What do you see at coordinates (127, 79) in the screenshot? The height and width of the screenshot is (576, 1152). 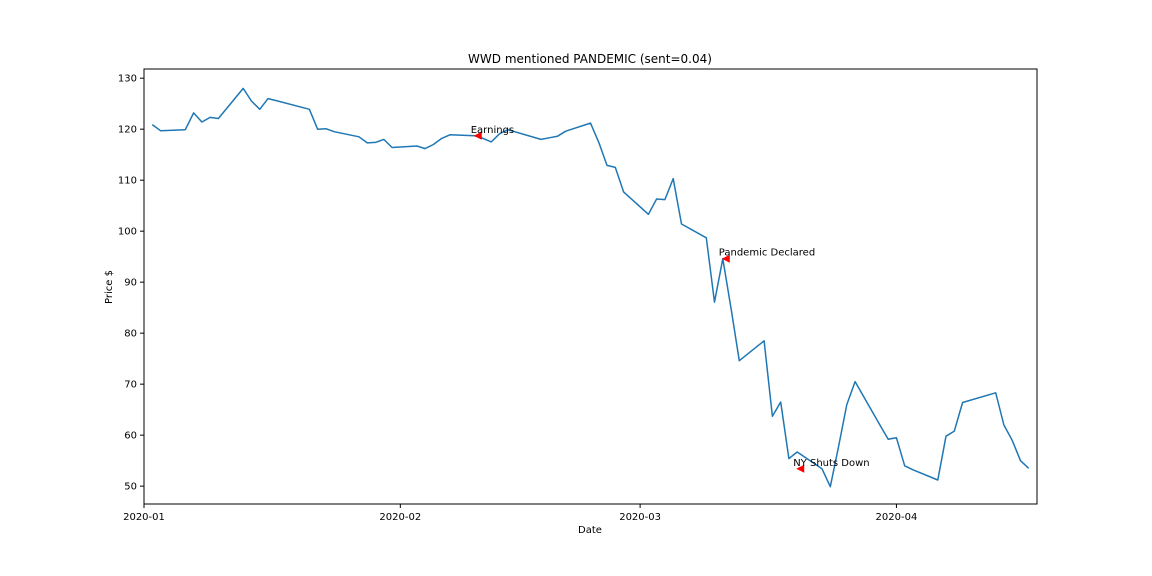 I see `y-tick-label: 130` at bounding box center [127, 79].